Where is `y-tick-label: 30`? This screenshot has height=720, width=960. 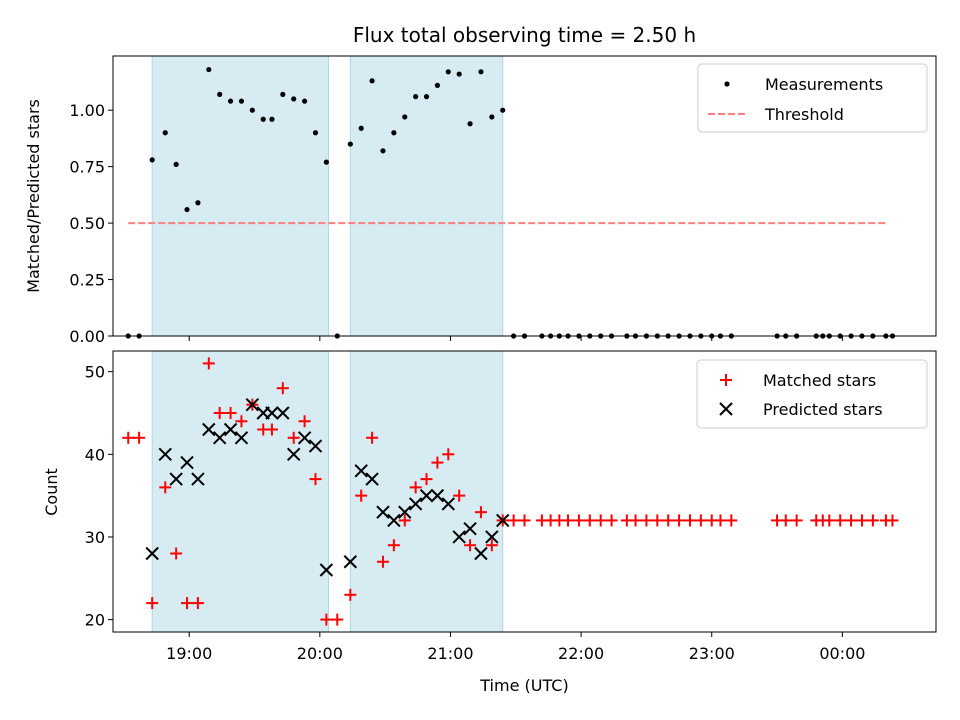
y-tick-label: 30 is located at coordinates (95, 537).